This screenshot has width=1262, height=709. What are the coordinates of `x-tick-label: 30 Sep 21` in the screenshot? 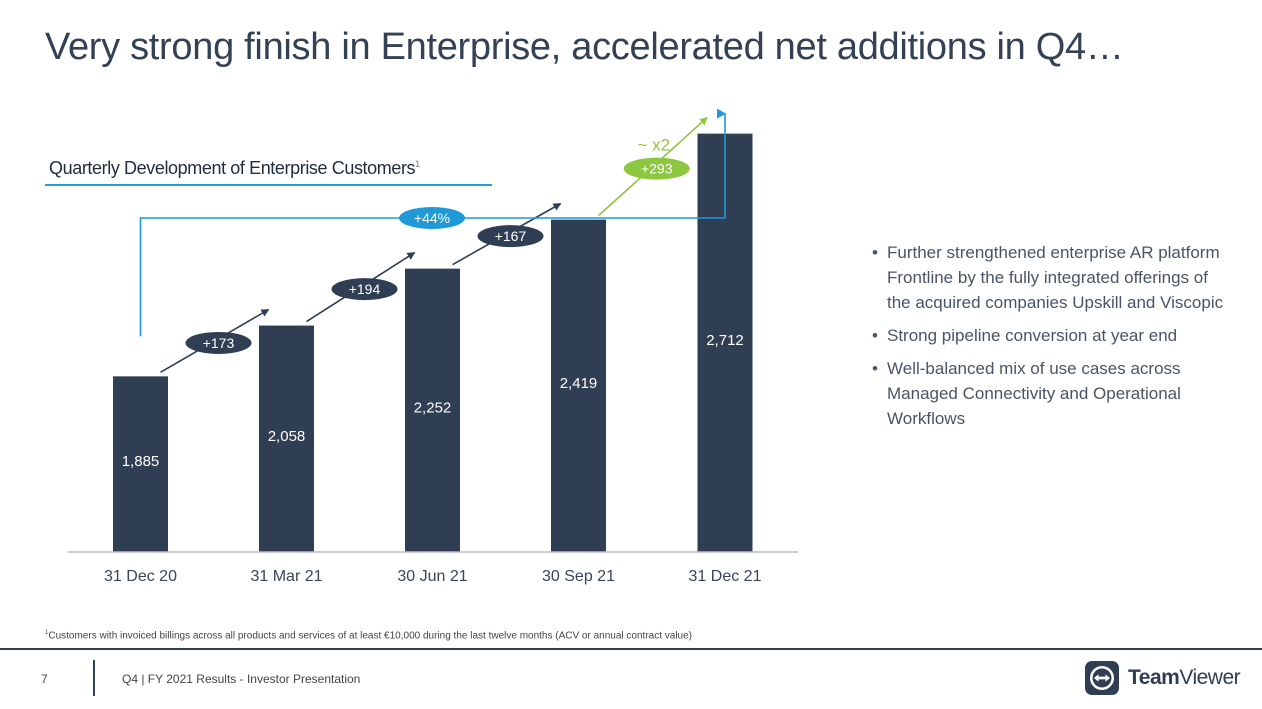 It's located at (578, 576).